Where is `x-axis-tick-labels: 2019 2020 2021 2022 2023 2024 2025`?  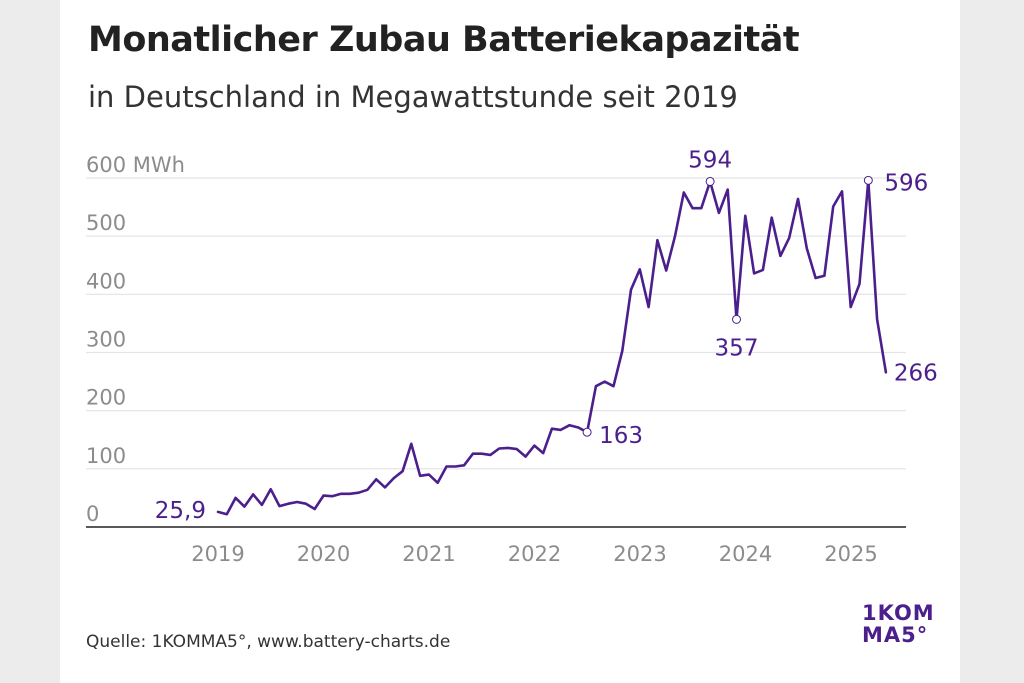
x-axis-tick-labels: 2019 2020 2021 2022 2023 2024 2025 is located at coordinates (534, 554).